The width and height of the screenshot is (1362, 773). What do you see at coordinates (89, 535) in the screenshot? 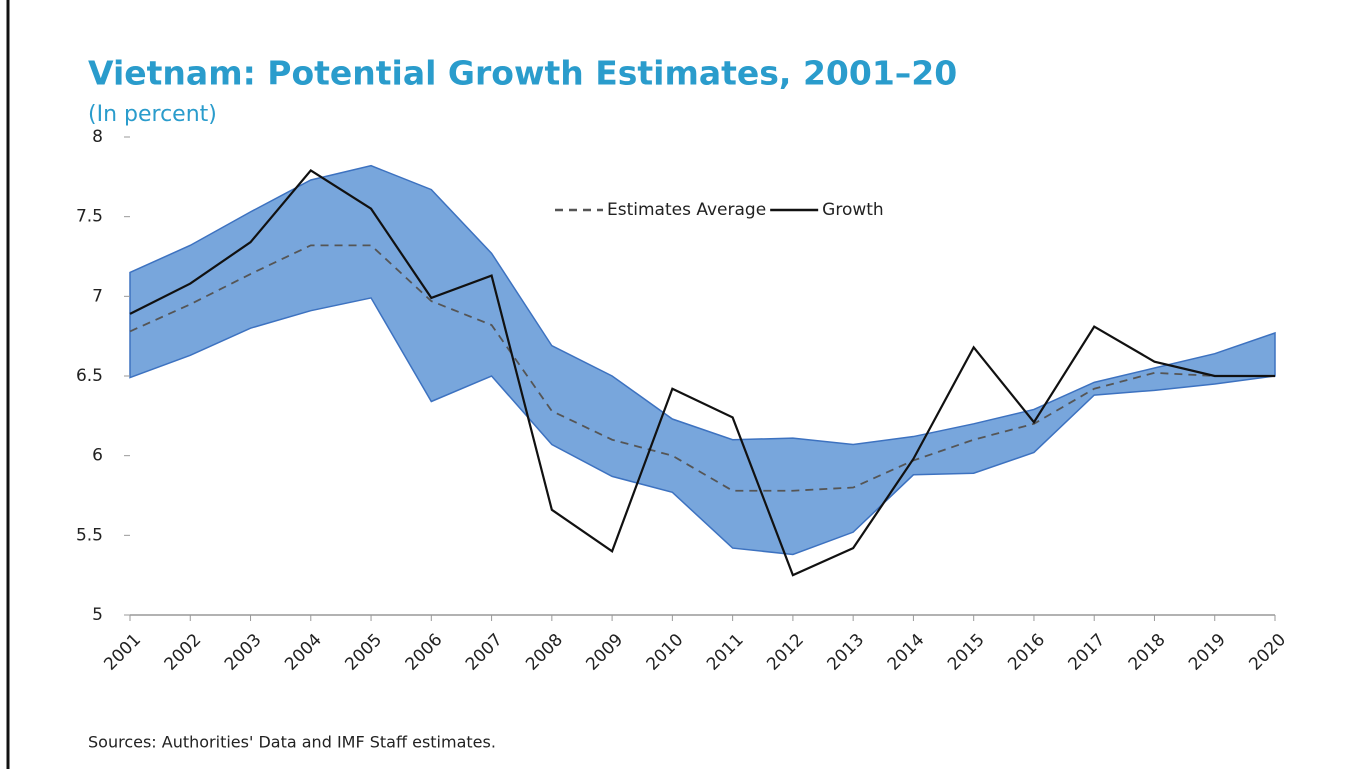
I see `y-tick-label: 5.5` at bounding box center [89, 535].